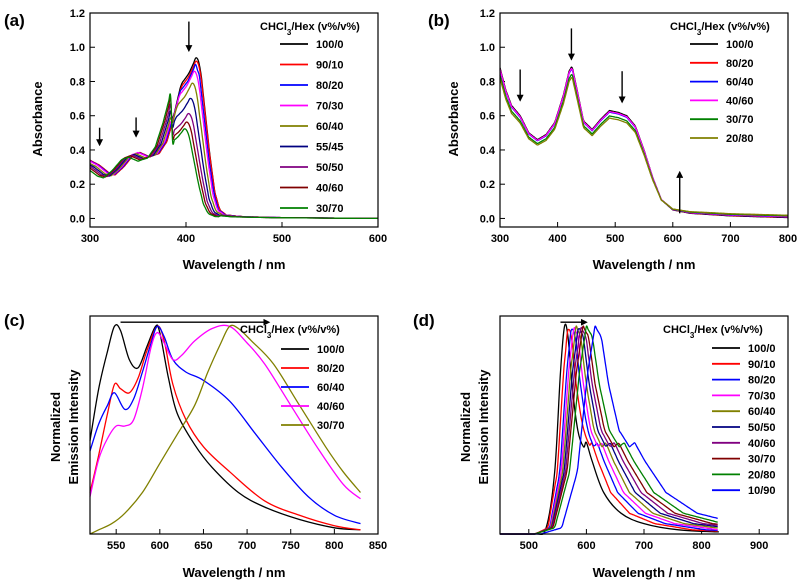 The width and height of the screenshot is (803, 580). What do you see at coordinates (500, 239) in the screenshot?
I see `x-tick-label: 300` at bounding box center [500, 239].